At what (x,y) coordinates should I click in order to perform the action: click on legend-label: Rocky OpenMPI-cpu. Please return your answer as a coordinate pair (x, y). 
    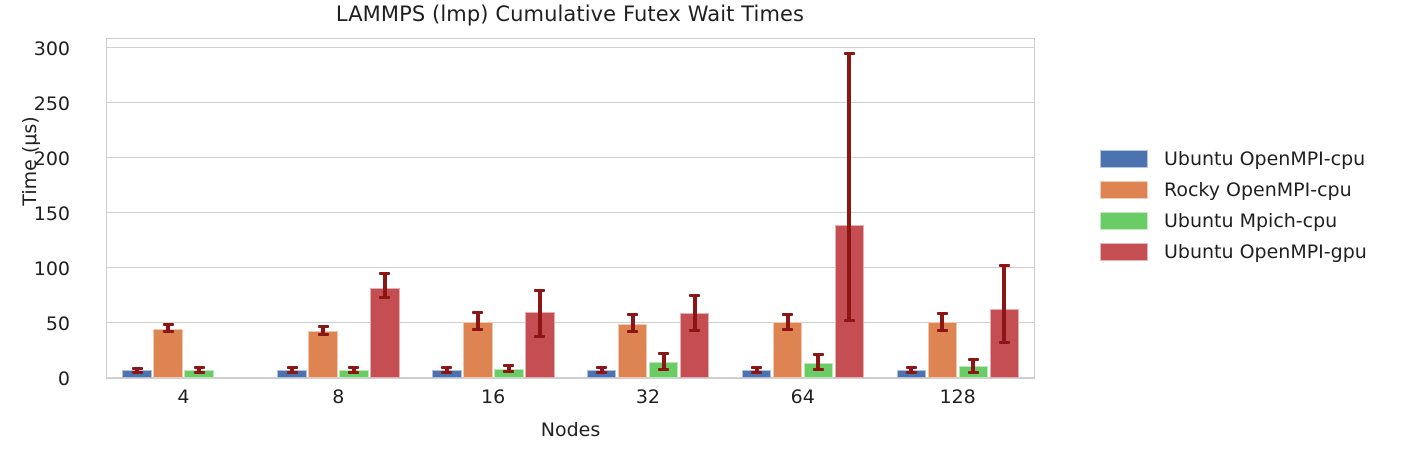
    Looking at the image, I should click on (1258, 189).